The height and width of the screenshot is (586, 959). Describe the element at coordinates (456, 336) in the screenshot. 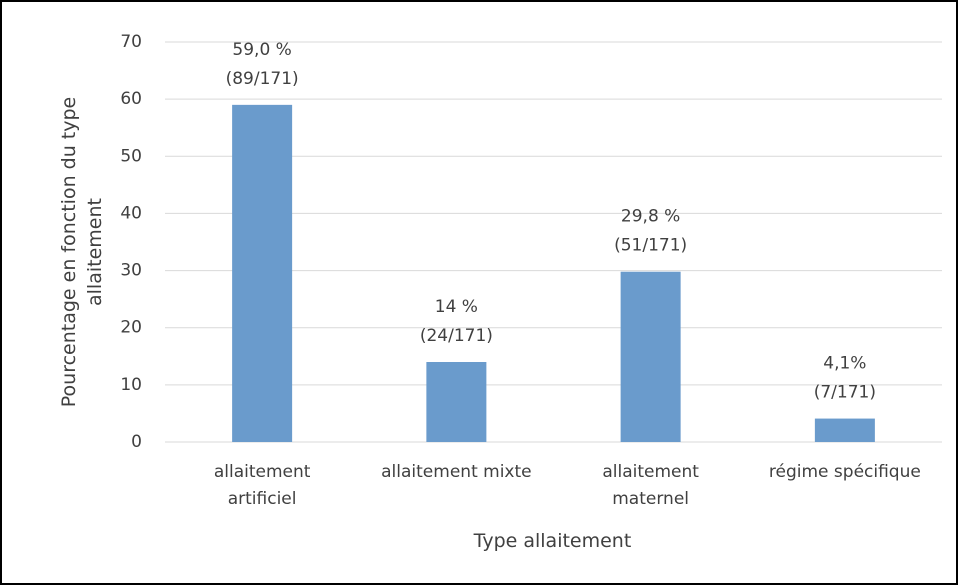

I see `data-label-count: (24/171)` at that location.